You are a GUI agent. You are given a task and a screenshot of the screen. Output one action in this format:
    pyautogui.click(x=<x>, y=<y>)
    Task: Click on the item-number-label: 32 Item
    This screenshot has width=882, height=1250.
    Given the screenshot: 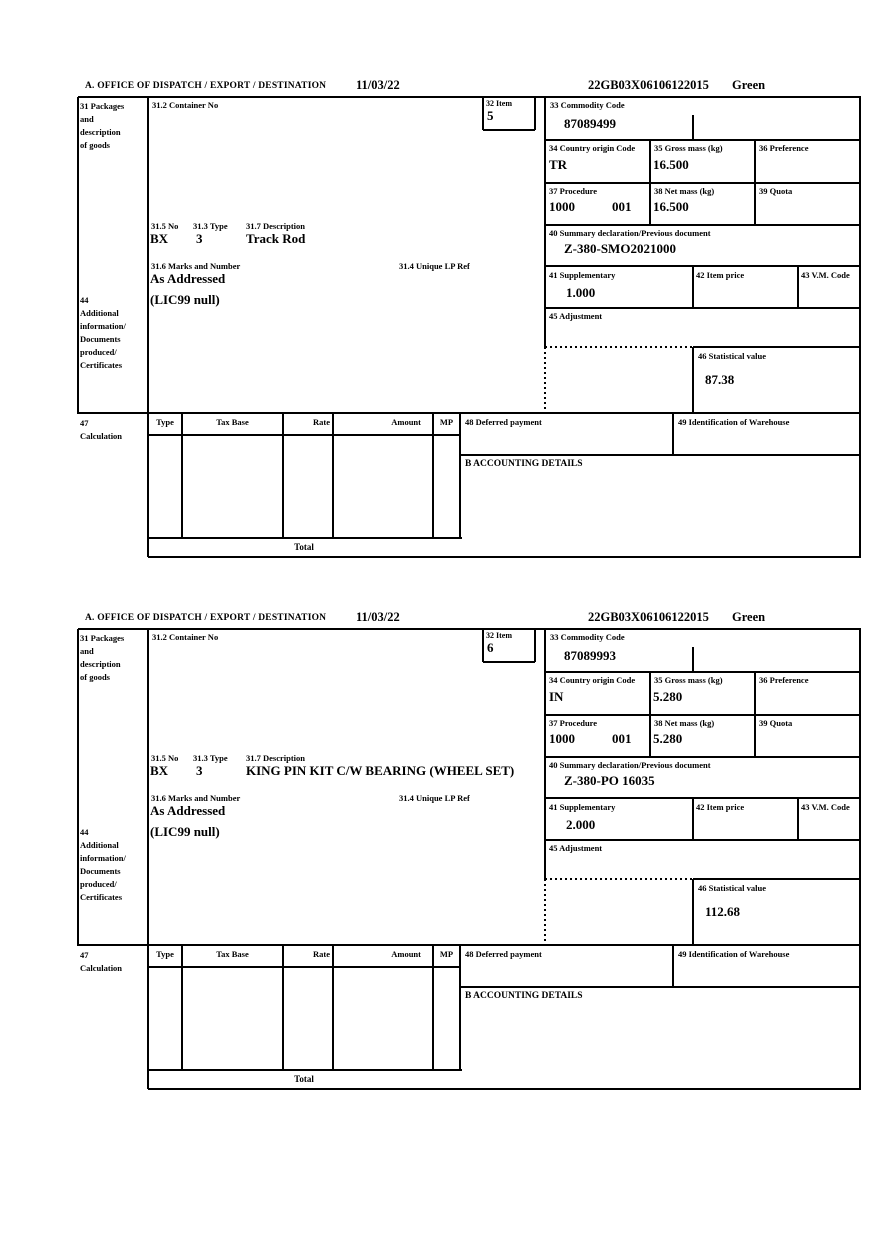 What is the action you would take?
    pyautogui.click(x=499, y=103)
    